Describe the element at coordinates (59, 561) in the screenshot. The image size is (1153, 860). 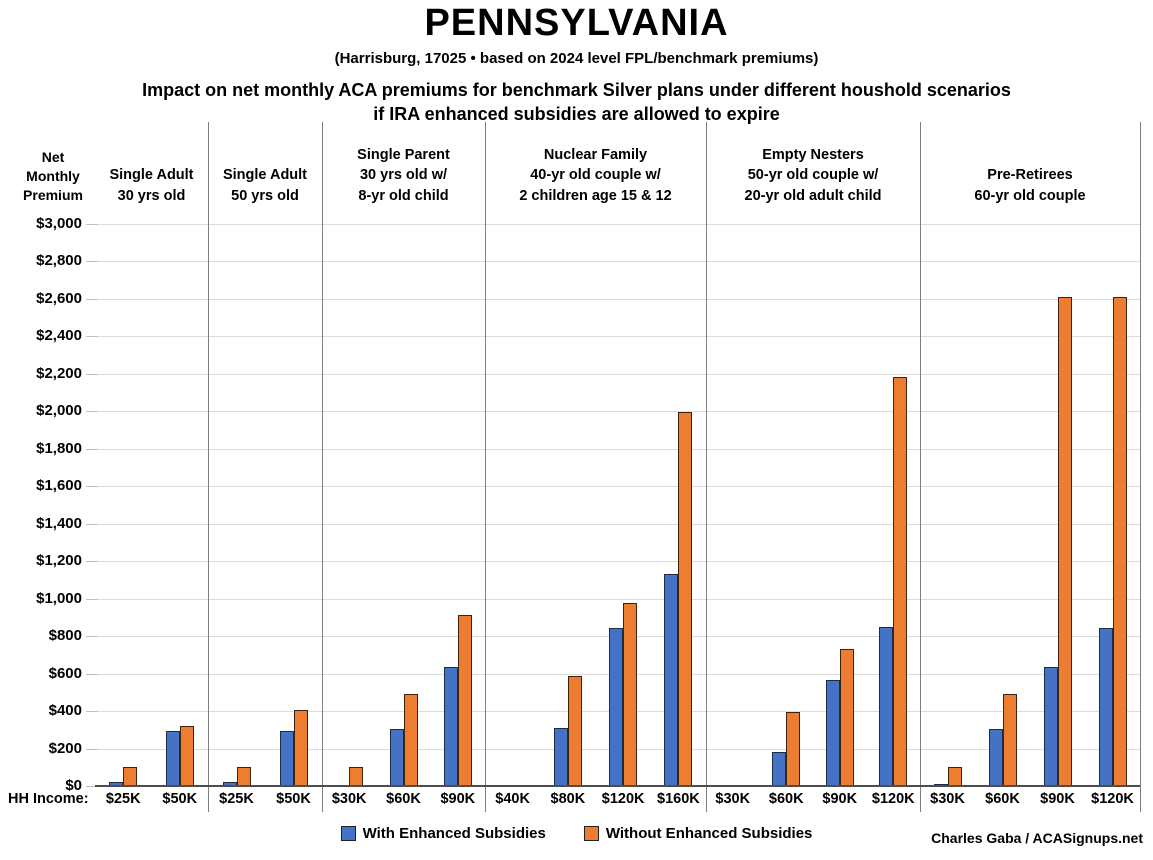
I see `y-axis-tick-label: $1,200` at that location.